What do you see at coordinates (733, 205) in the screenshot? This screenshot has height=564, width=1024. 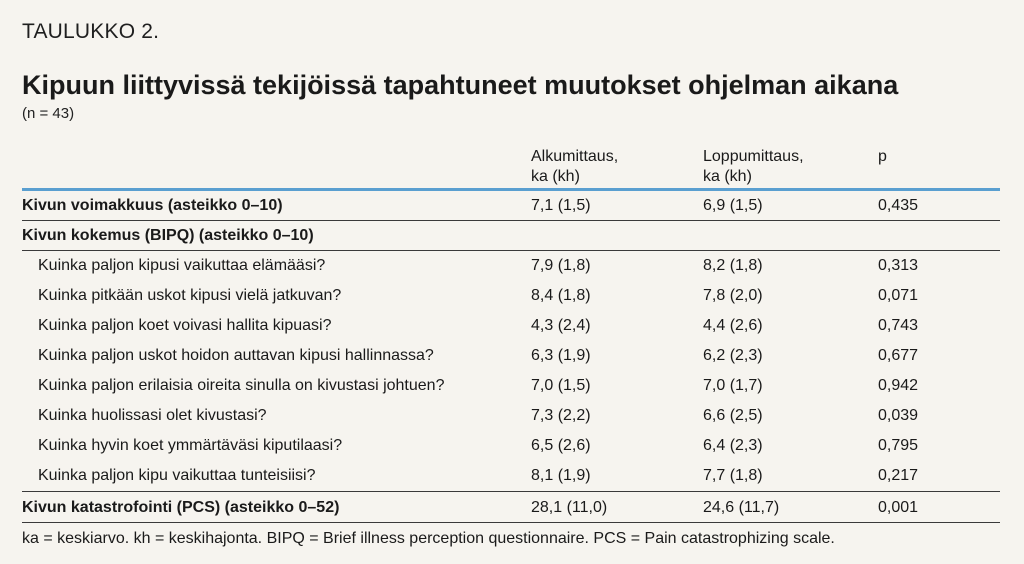 I see `row-end-value: 6,9 (1,5)` at bounding box center [733, 205].